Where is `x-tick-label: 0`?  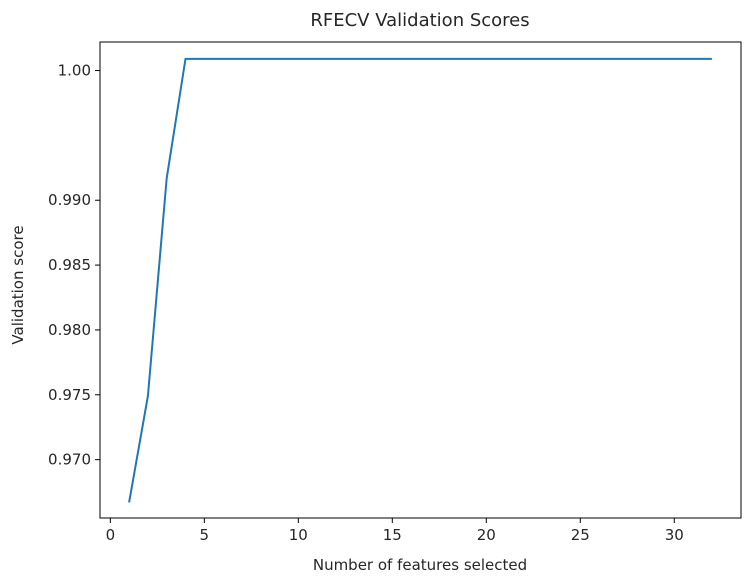 x-tick-label: 0 is located at coordinates (111, 535).